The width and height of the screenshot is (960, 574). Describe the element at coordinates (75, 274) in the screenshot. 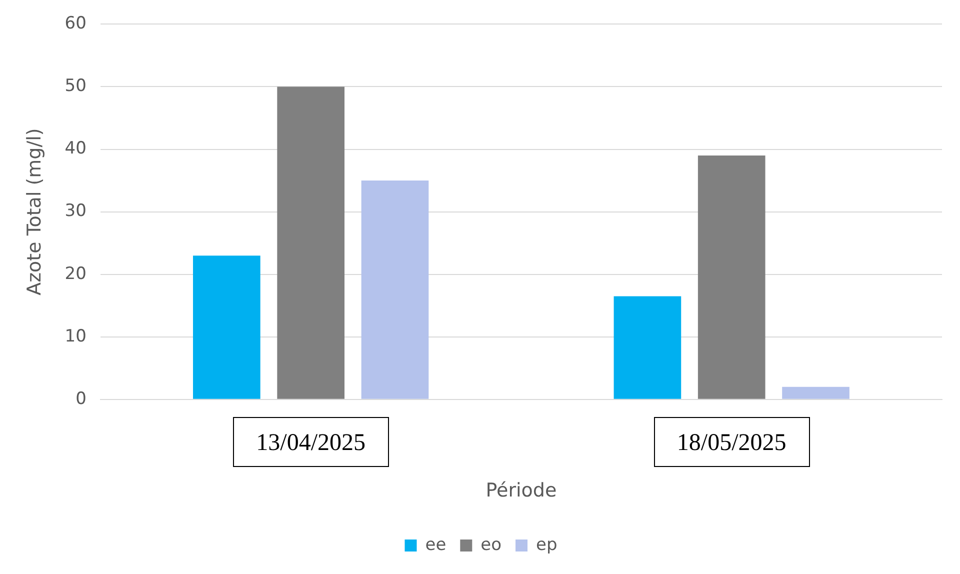

I see `y-tick-label: 20` at that location.